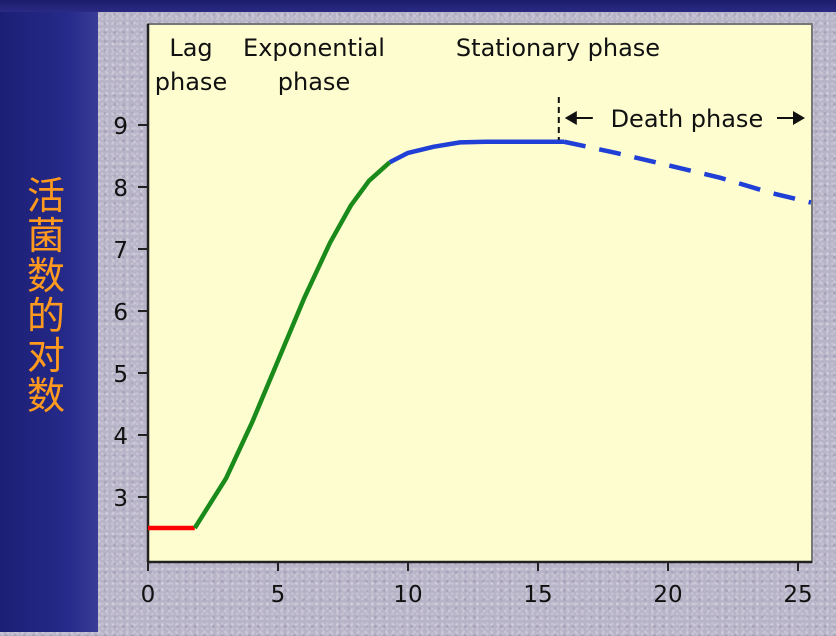 The height and width of the screenshot is (636, 836). Describe the element at coordinates (418, 6) in the screenshot. I see `slide-title-strip` at that location.